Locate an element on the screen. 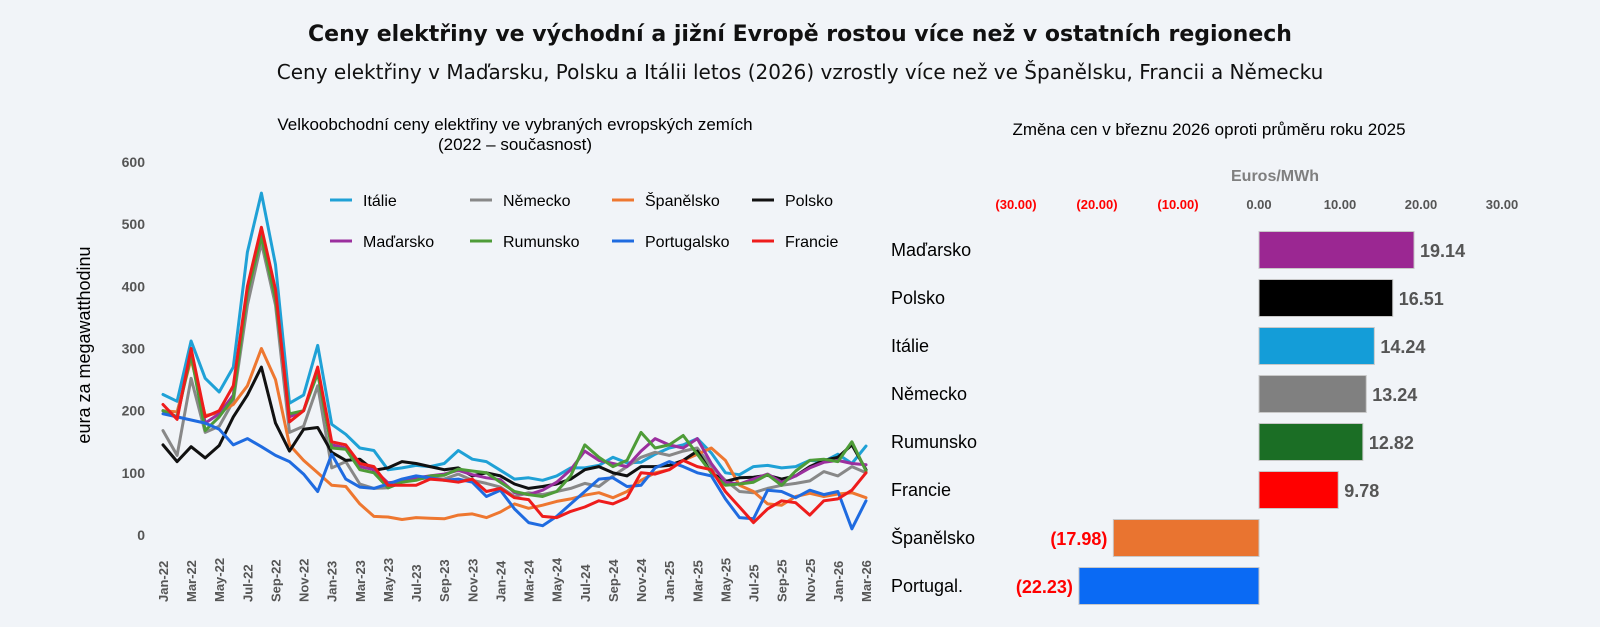  x-tick-label: Mar-22 is located at coordinates (191, 581).